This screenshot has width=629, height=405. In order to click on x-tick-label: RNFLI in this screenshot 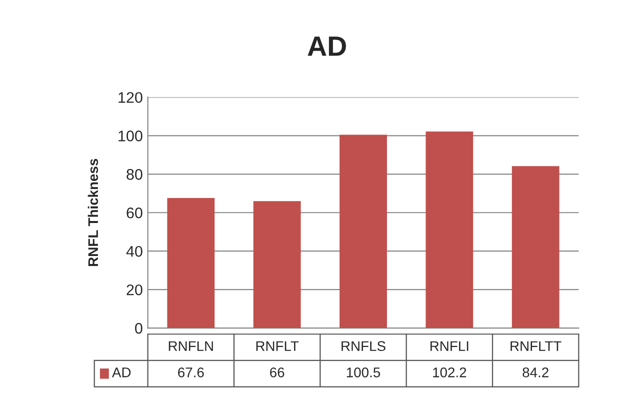, I will do `click(449, 346)`.